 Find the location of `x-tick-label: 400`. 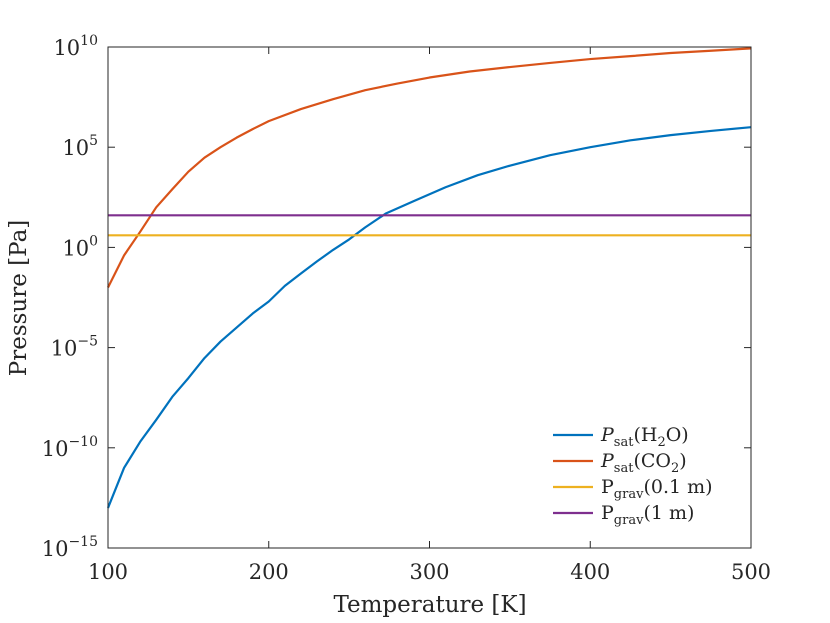

x-tick-label: 400 is located at coordinates (590, 572).